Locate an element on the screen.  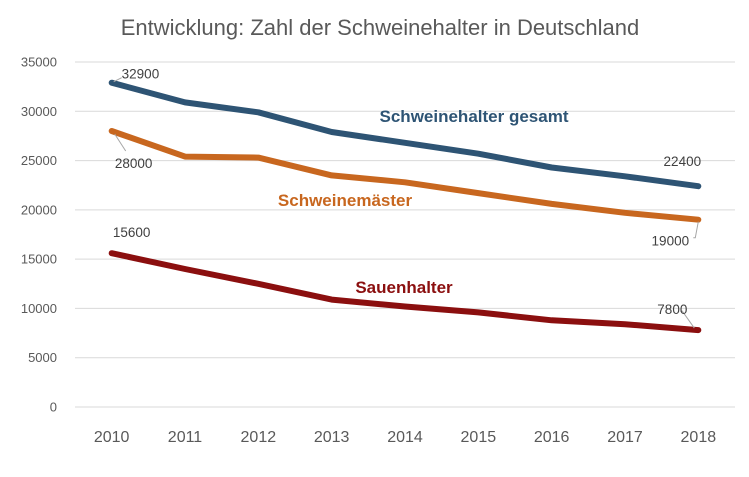
x-tick-label: 2016 is located at coordinates (552, 437).